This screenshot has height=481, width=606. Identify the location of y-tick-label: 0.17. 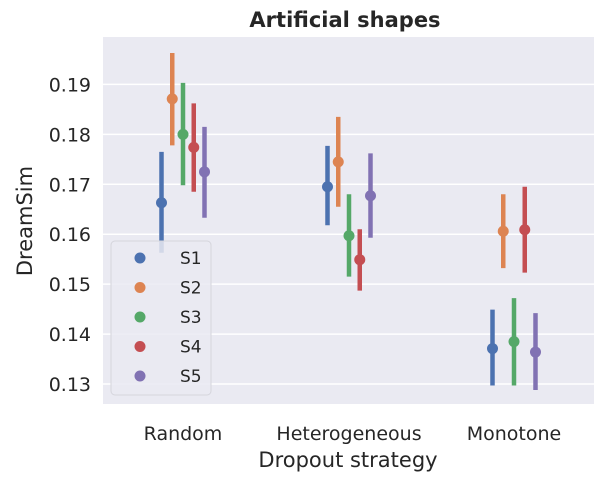
(70, 185).